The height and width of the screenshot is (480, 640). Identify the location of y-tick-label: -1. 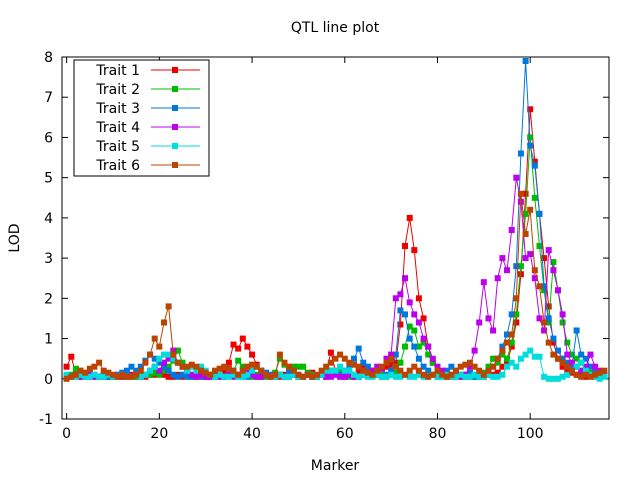
(46, 420).